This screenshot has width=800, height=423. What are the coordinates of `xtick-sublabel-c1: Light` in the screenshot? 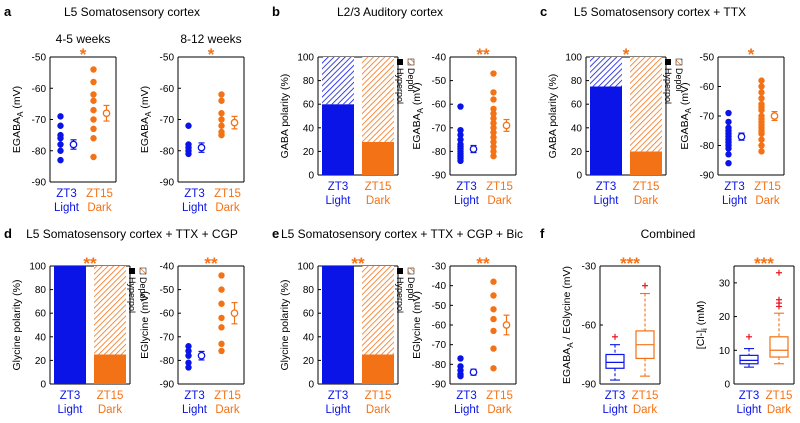 It's located at (607, 201).